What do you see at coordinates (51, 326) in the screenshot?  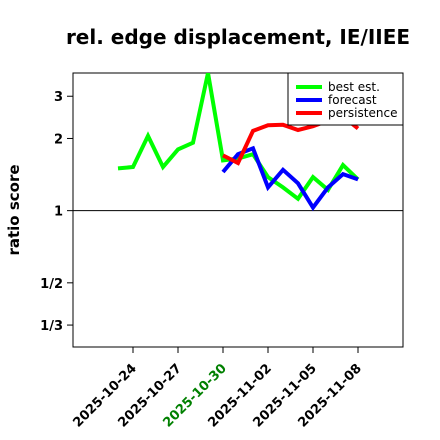 I see `y-tick-label: 1/3` at bounding box center [51, 326].